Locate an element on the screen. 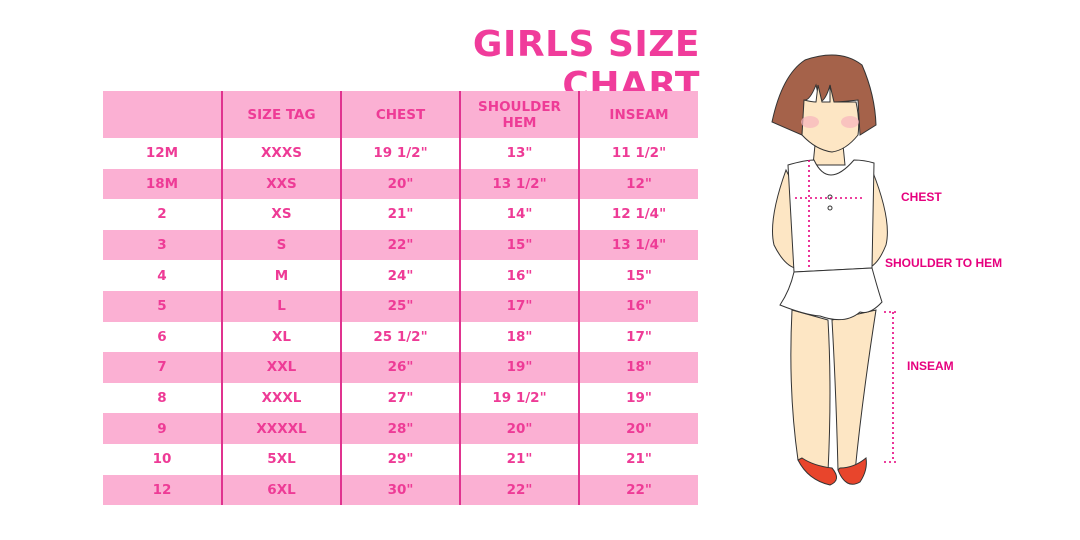  table-cell: 13 1/2" is located at coordinates (519, 184).